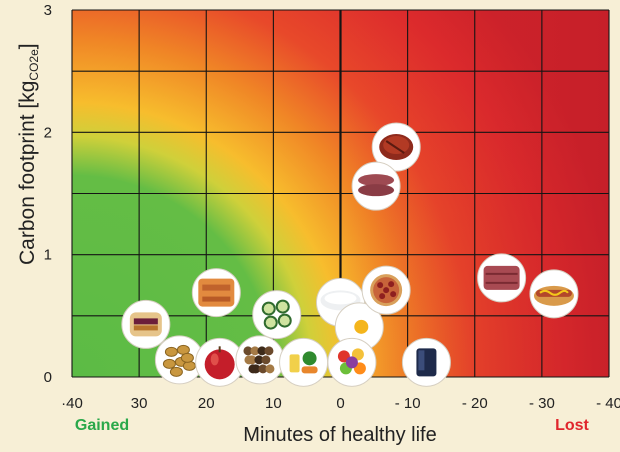 This screenshot has height=452, width=620. Describe the element at coordinates (48, 10) in the screenshot. I see `y-tick-label: 3` at that location.